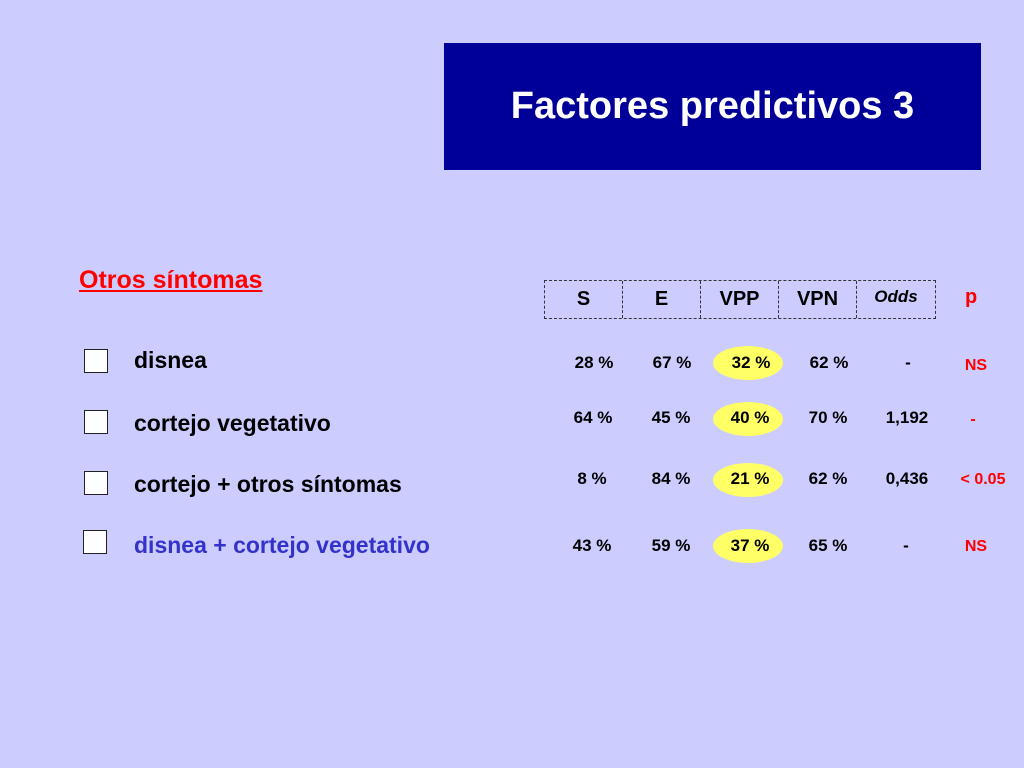 The height and width of the screenshot is (768, 1024). What do you see at coordinates (672, 362) in the screenshot?
I see `value-e: 67 %` at bounding box center [672, 362].